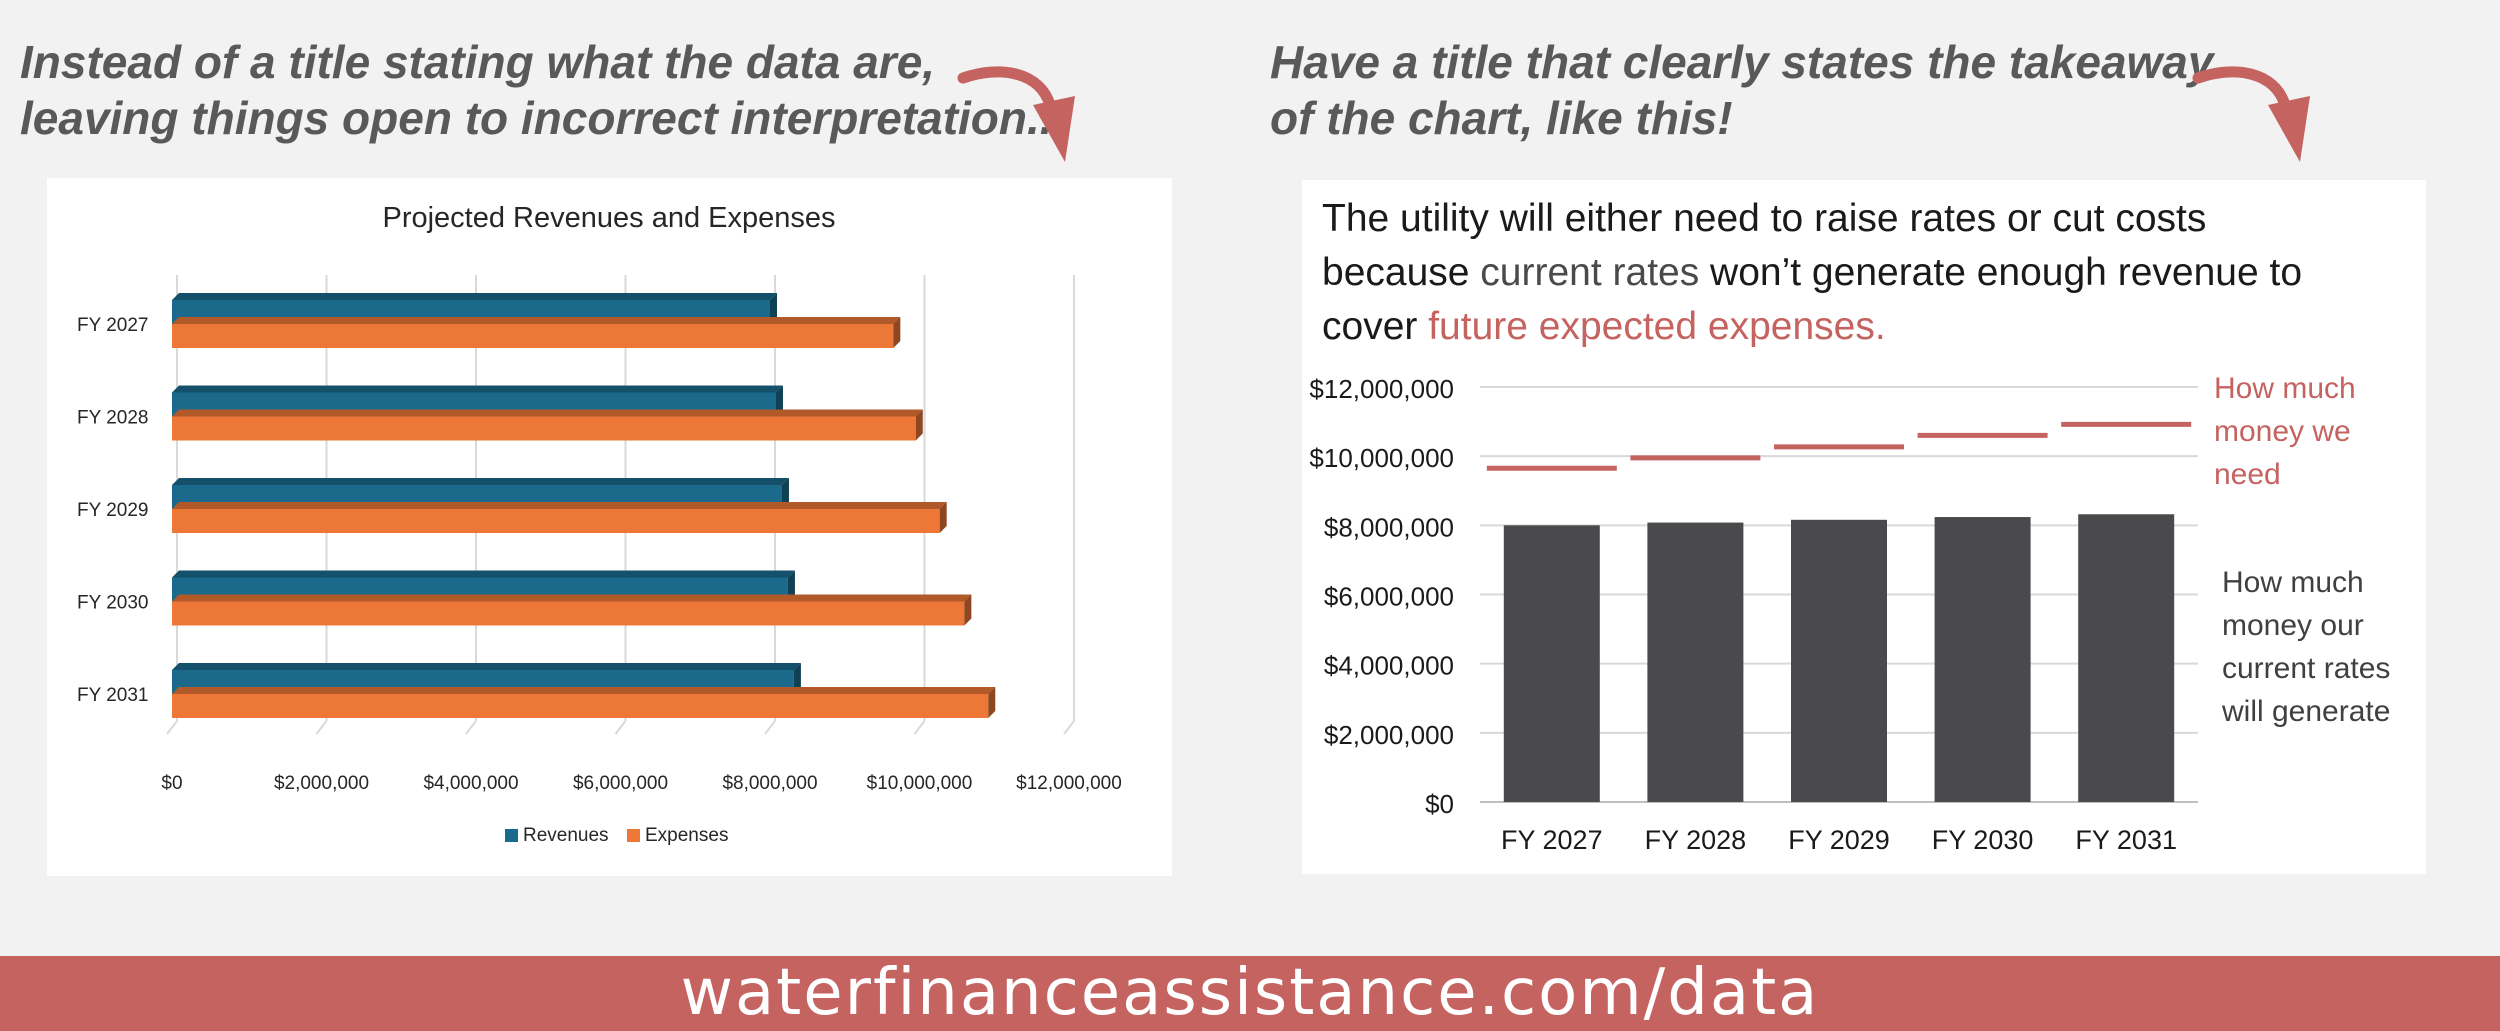  I want to click on left-chart-title: Projected Revenues and Expenses, so click(608, 218).